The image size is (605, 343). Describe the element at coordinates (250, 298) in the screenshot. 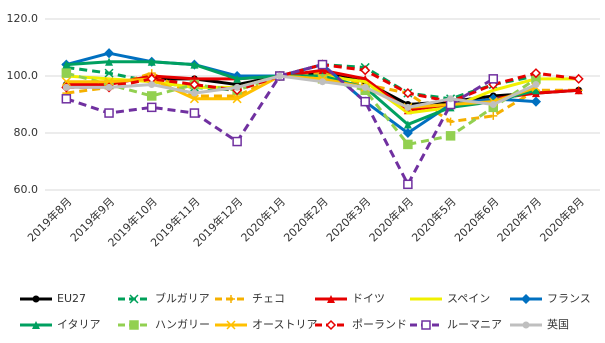

I see `legend-item: チェコ` at that location.